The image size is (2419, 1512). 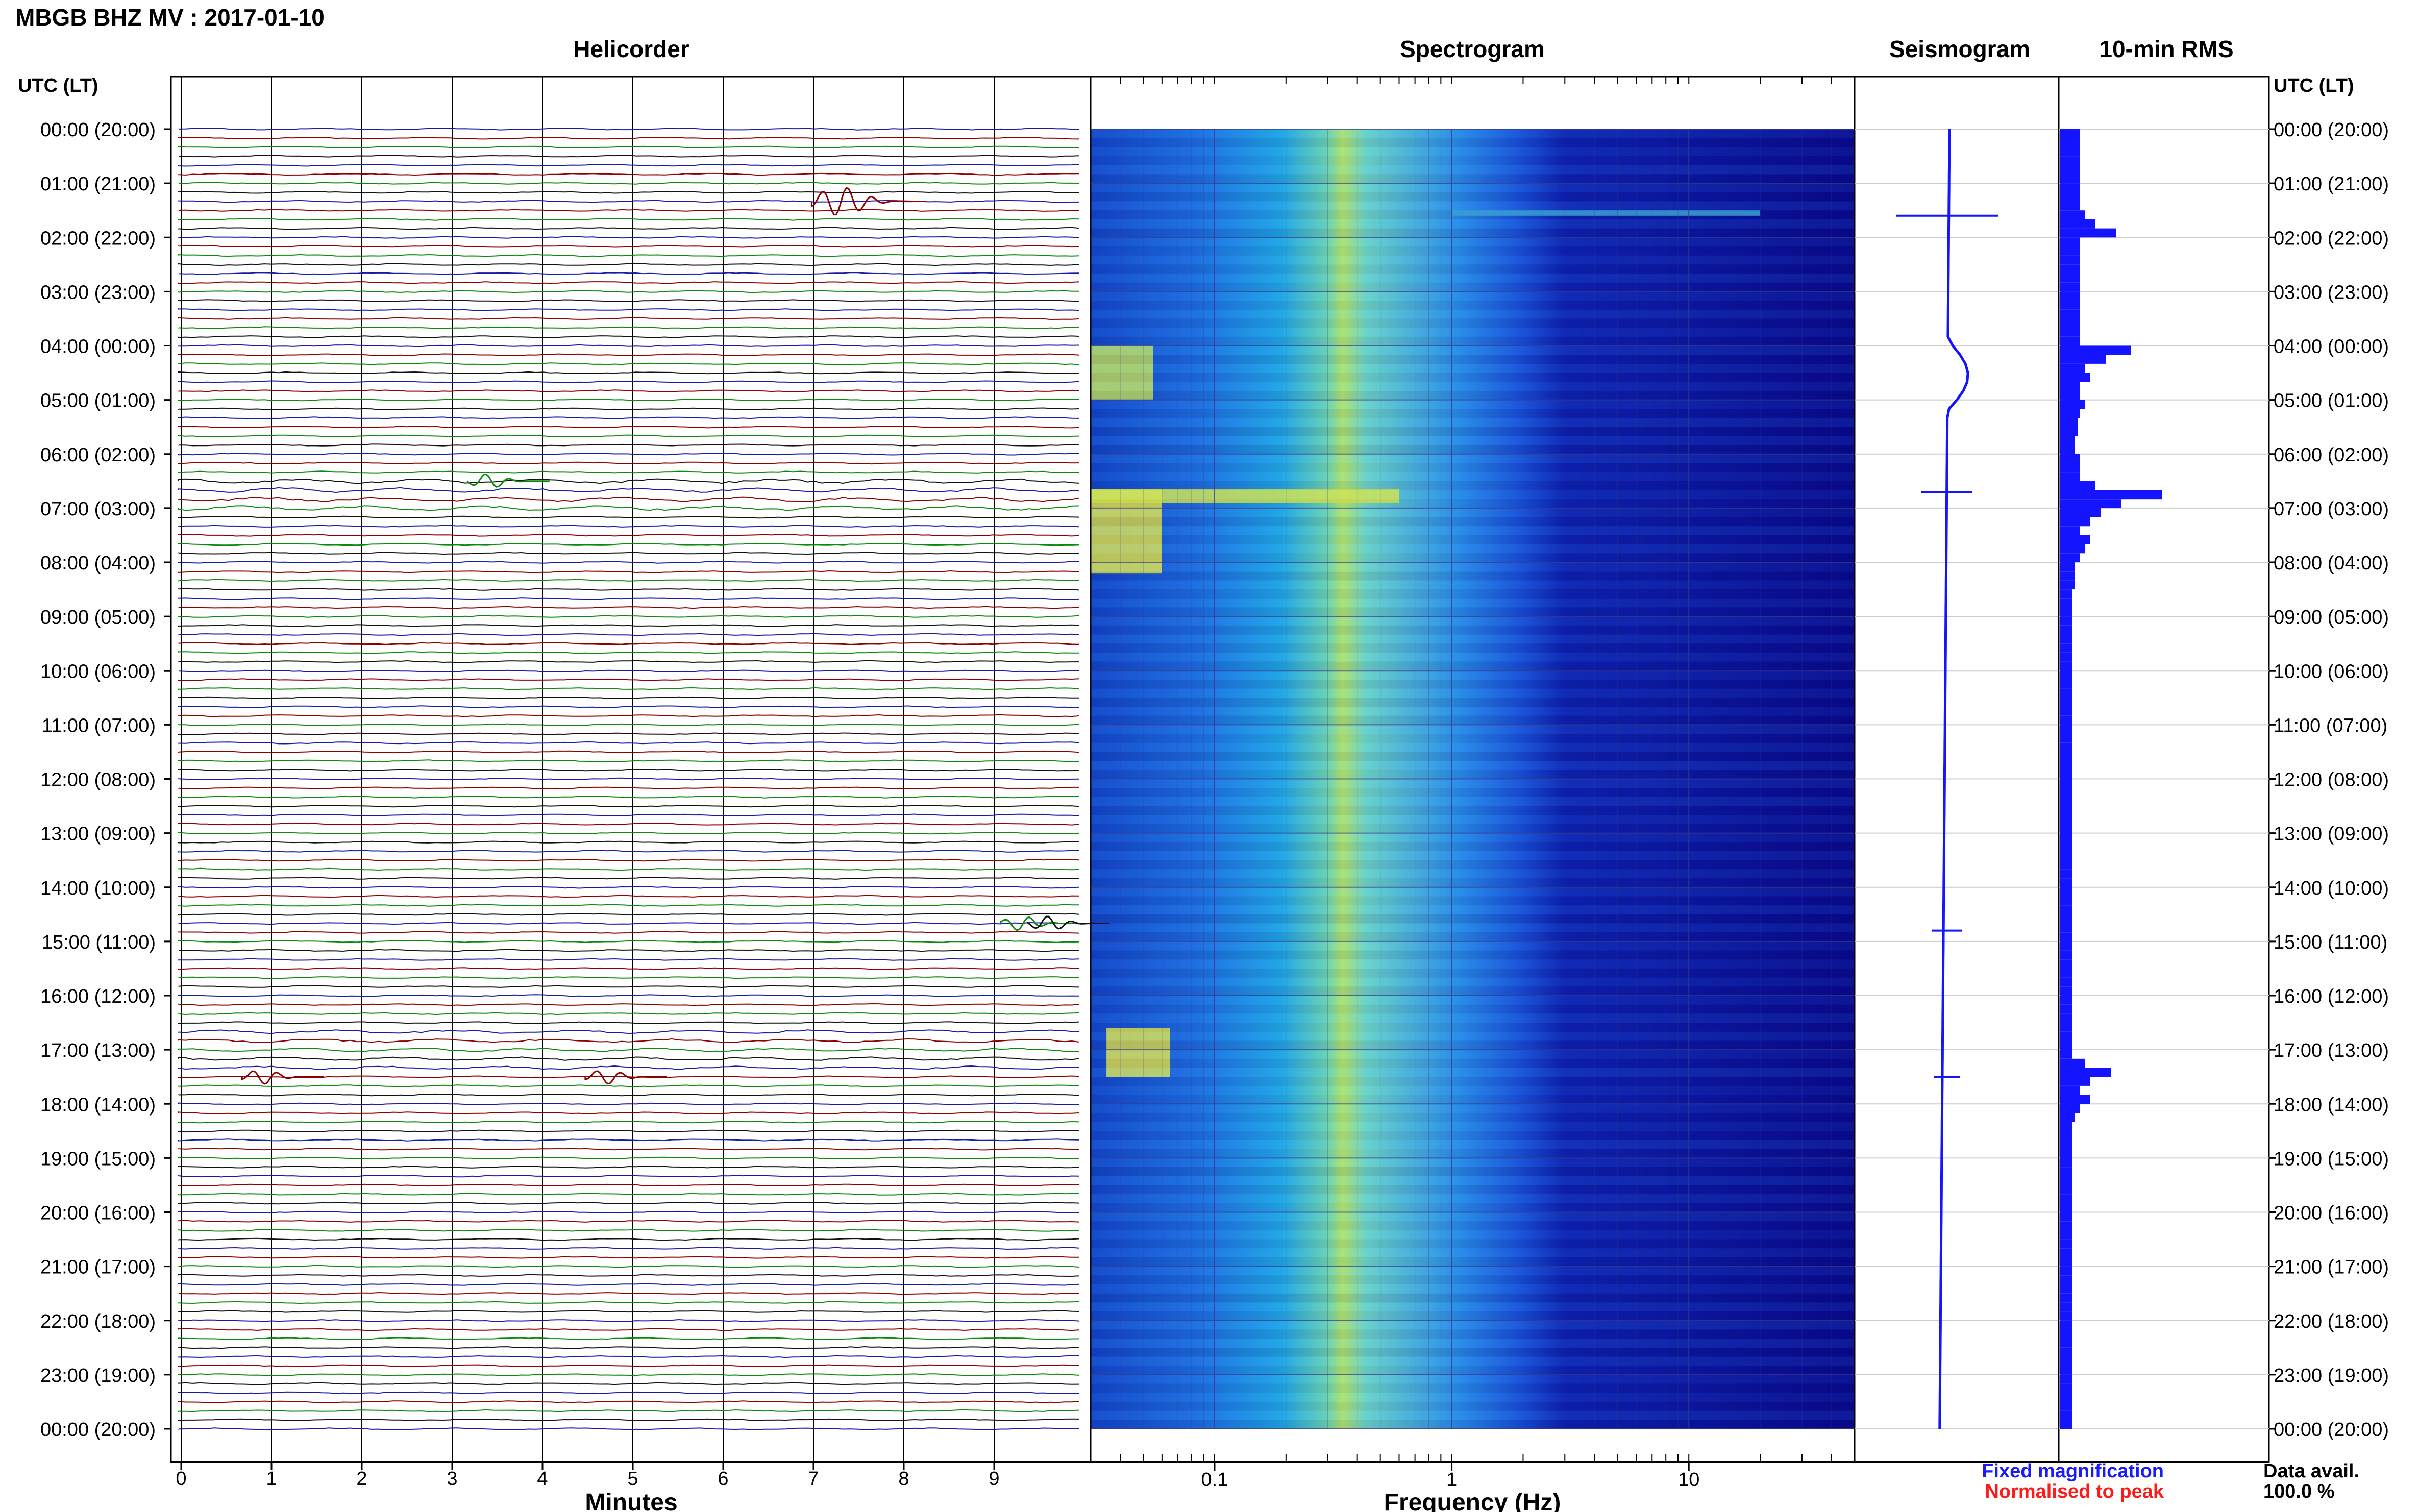 What do you see at coordinates (2331, 888) in the screenshot?
I see `time-label-right: 14:00 (10:00)` at bounding box center [2331, 888].